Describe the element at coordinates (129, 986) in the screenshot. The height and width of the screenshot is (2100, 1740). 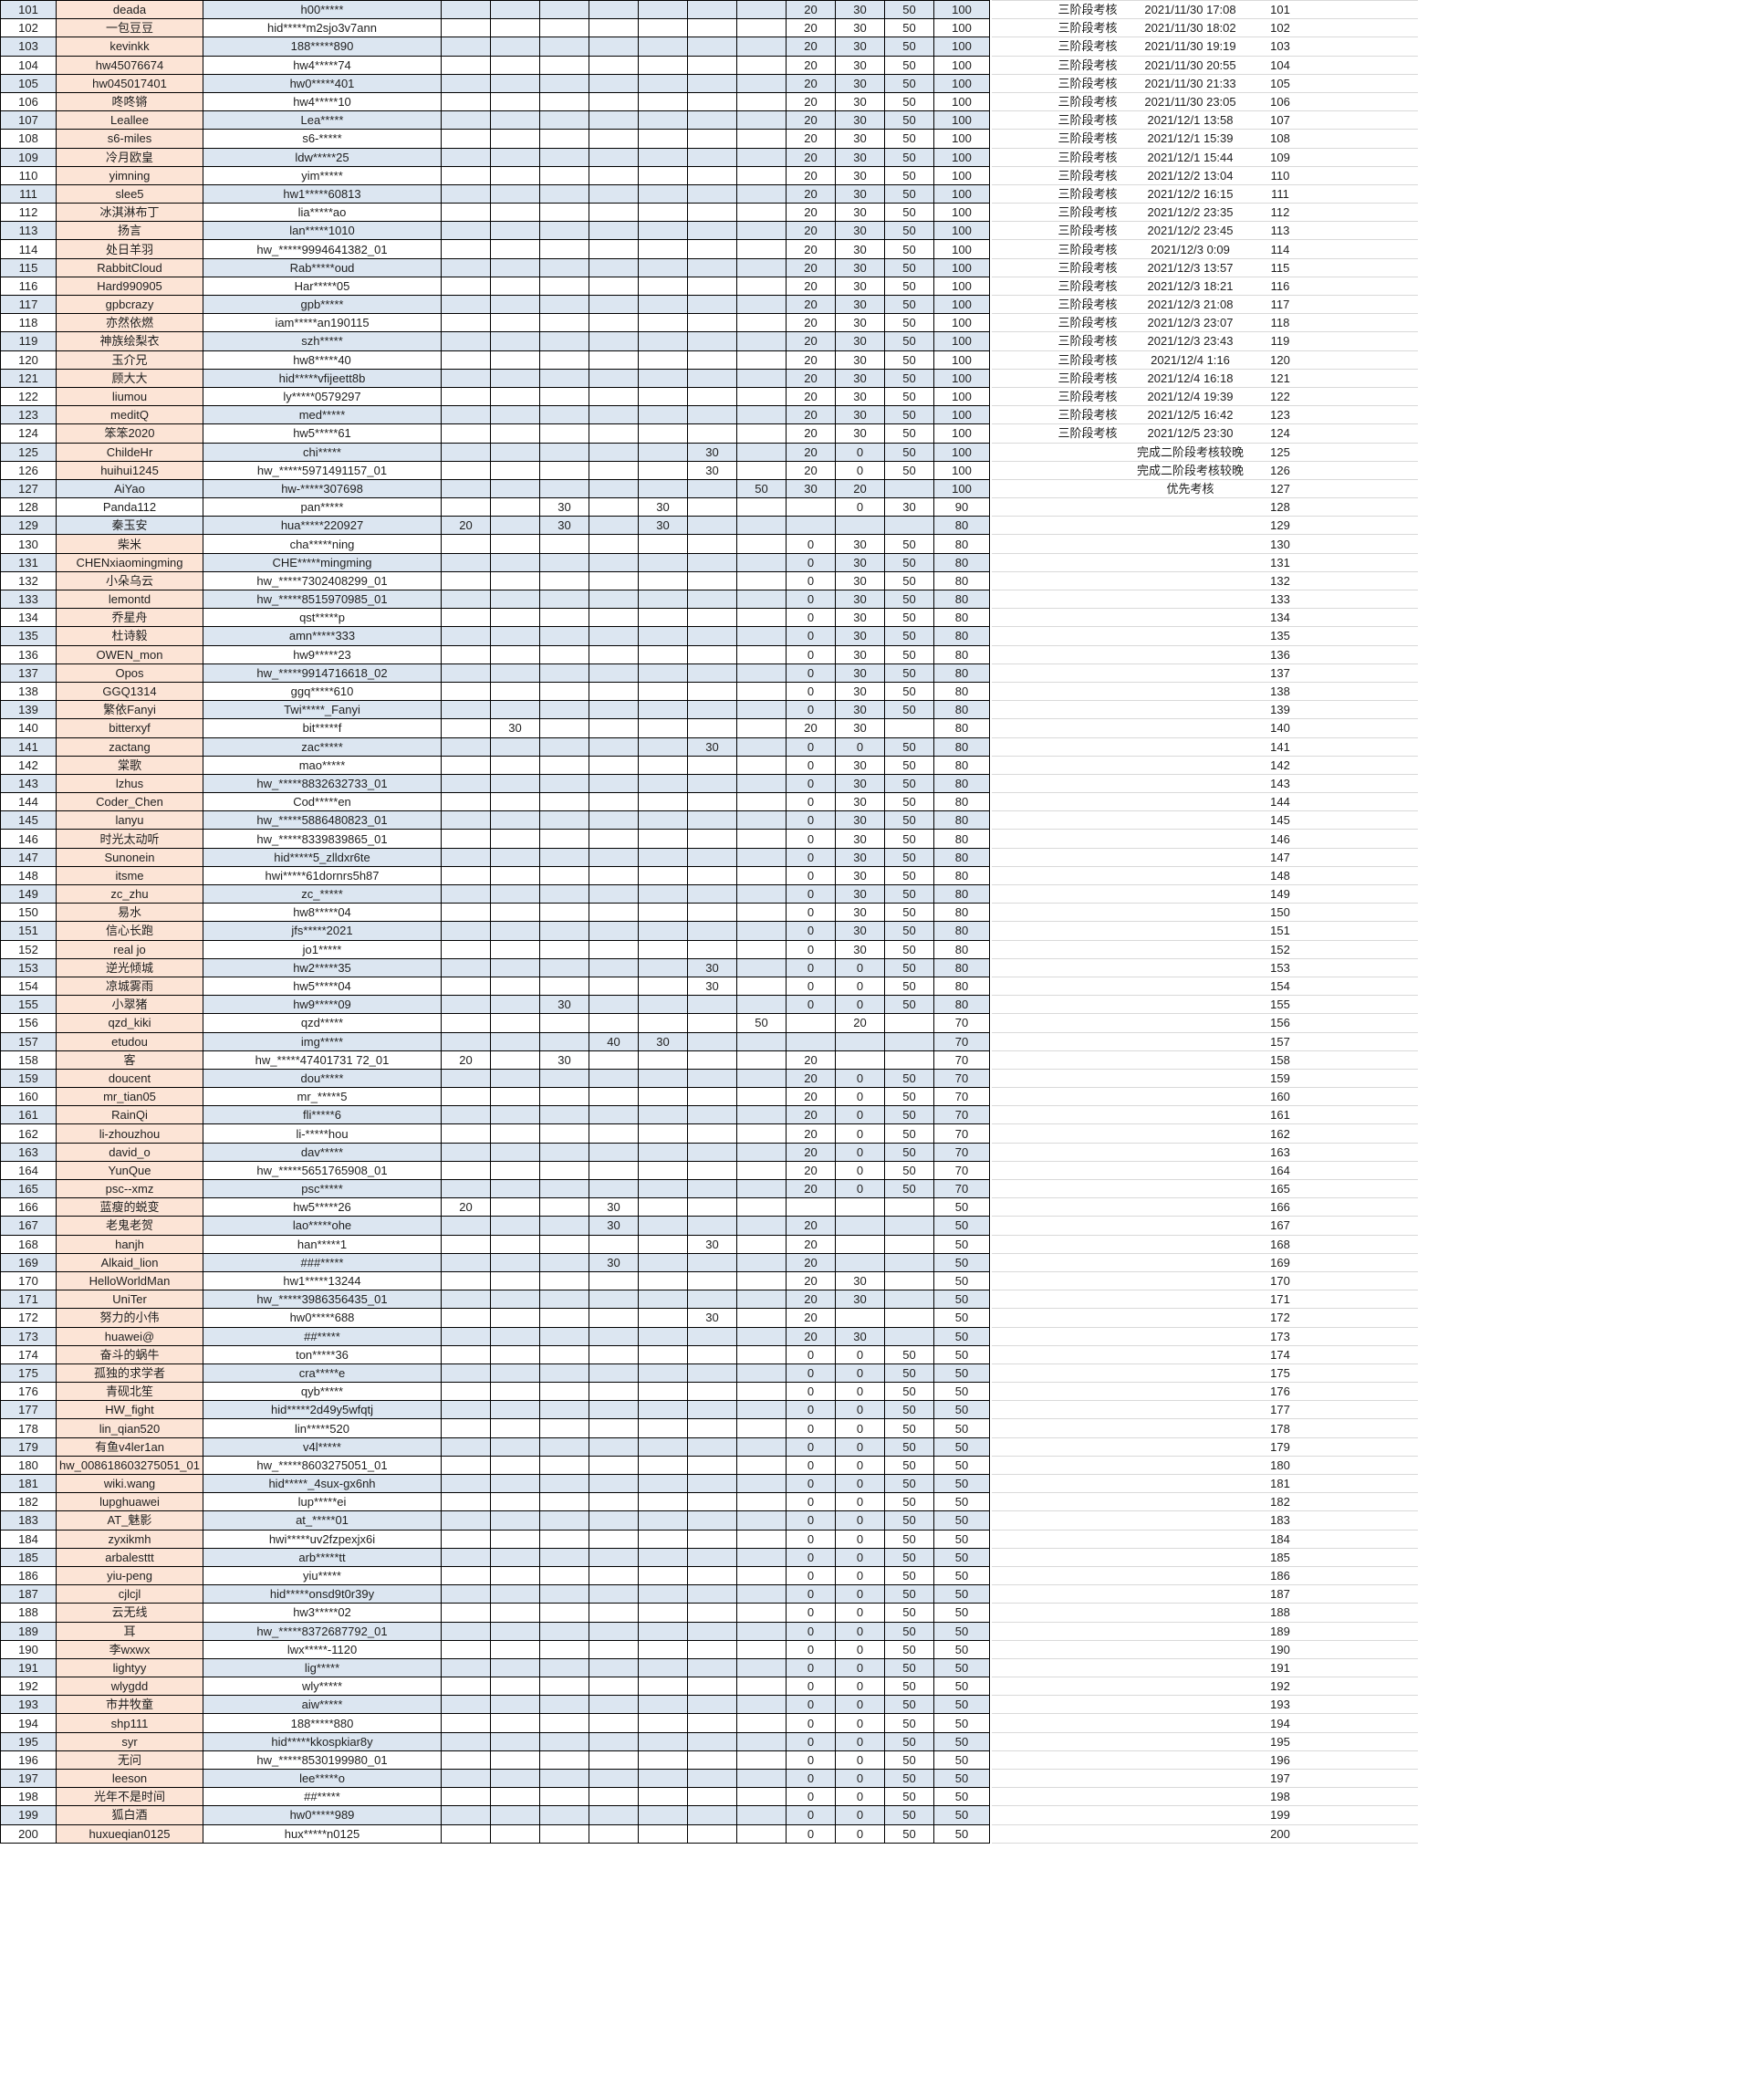
I see `nickname-cell: 凉城雾雨` at that location.